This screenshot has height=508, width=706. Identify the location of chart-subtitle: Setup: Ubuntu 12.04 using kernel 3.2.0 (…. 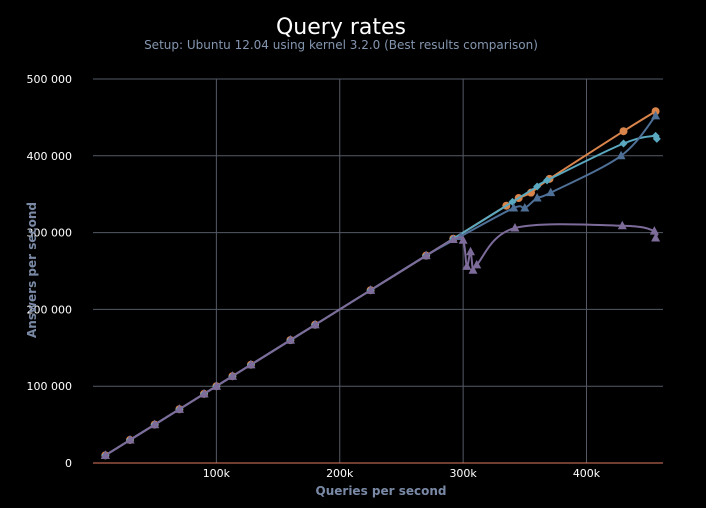
(341, 45).